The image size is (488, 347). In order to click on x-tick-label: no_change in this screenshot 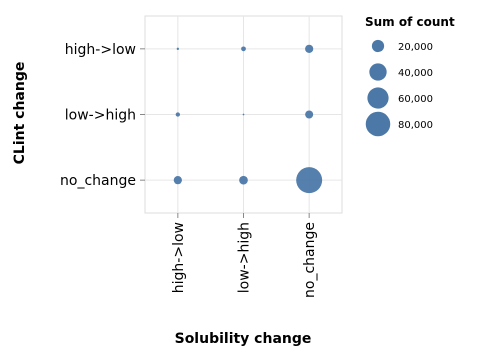, I will do `click(310, 260)`.